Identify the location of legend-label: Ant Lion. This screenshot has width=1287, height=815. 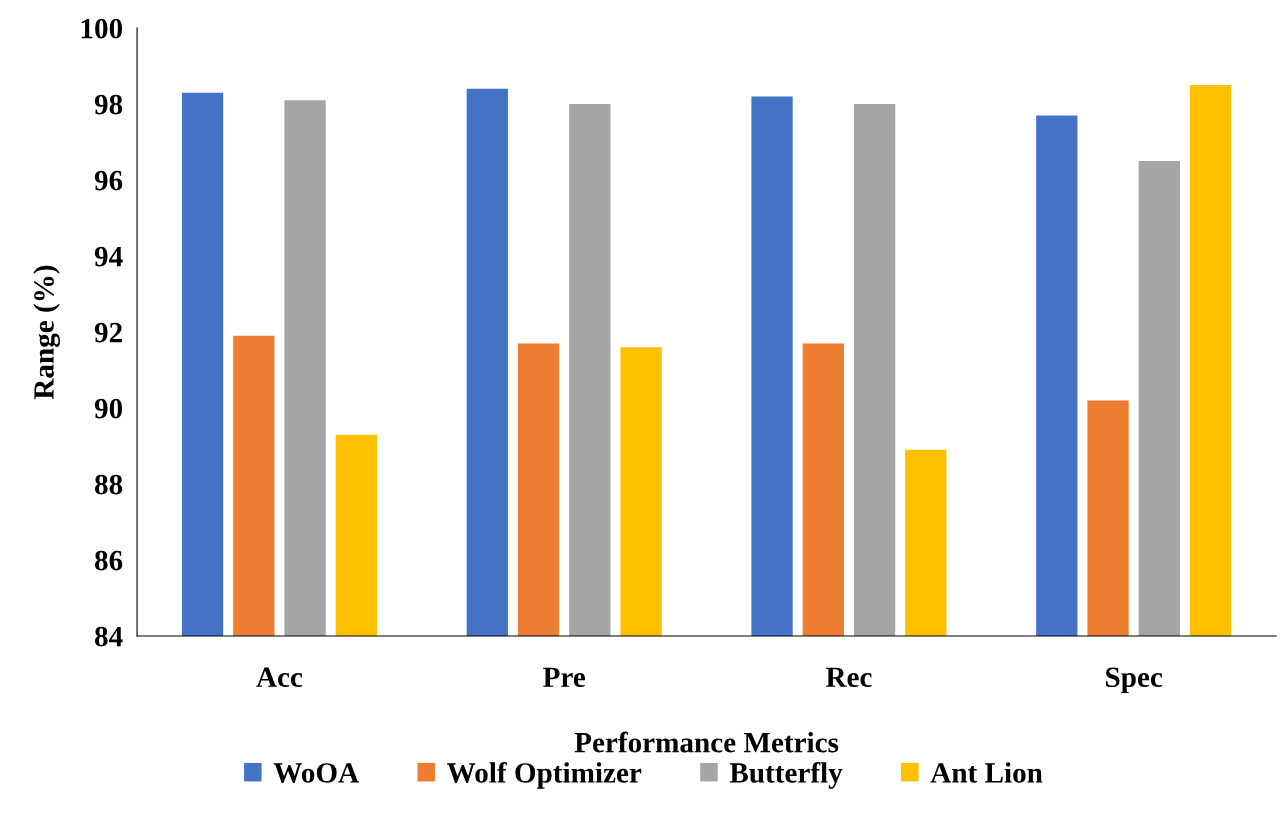
(986, 772).